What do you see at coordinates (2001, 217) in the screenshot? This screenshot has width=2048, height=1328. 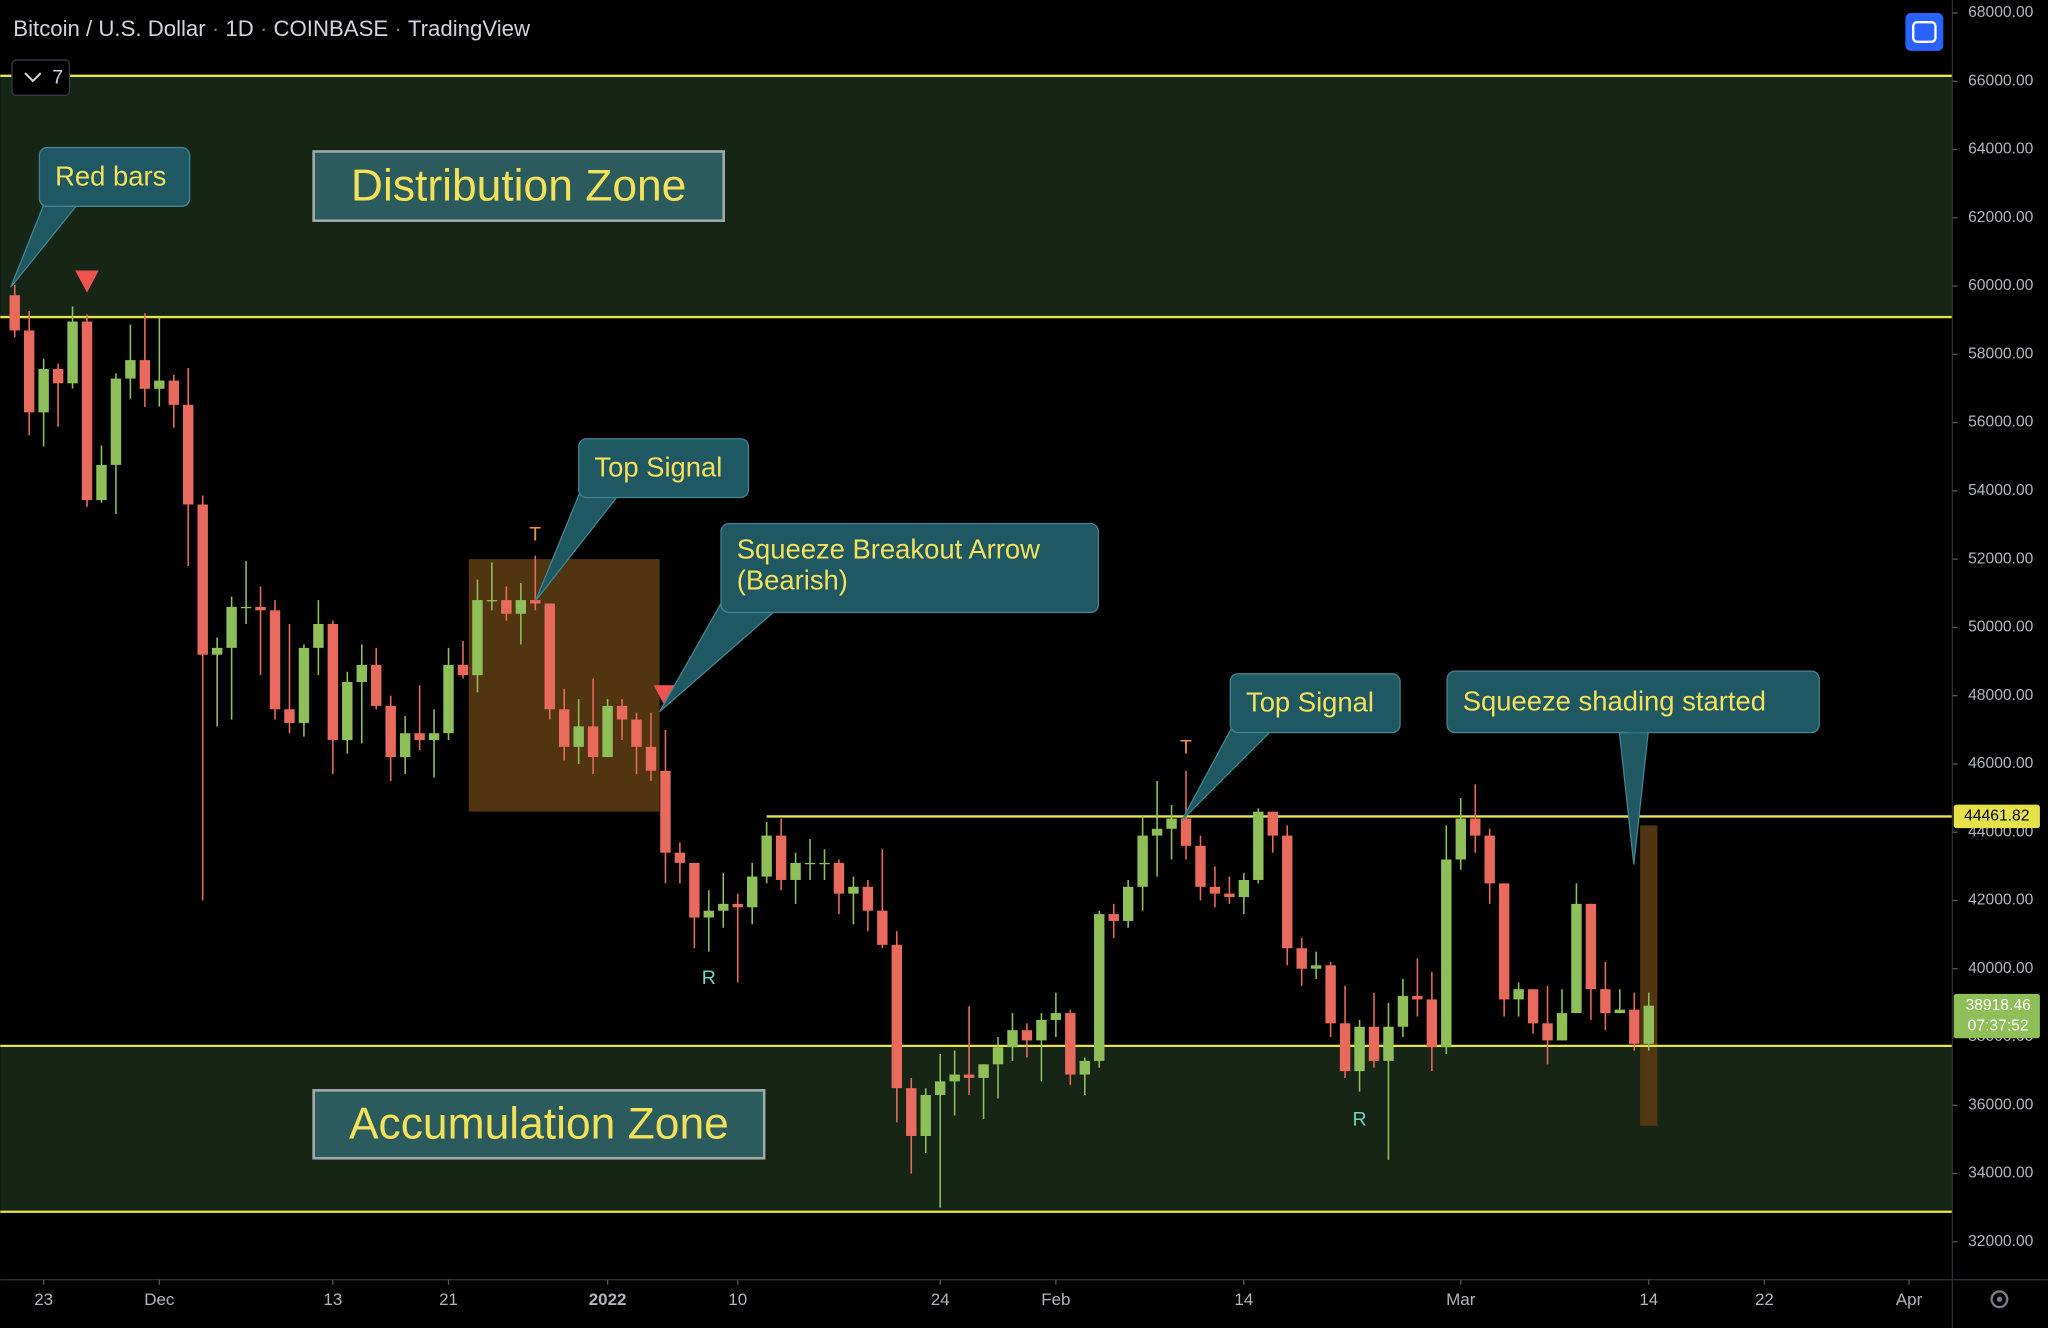 I see `y-tick-label: 62000.00` at bounding box center [2001, 217].